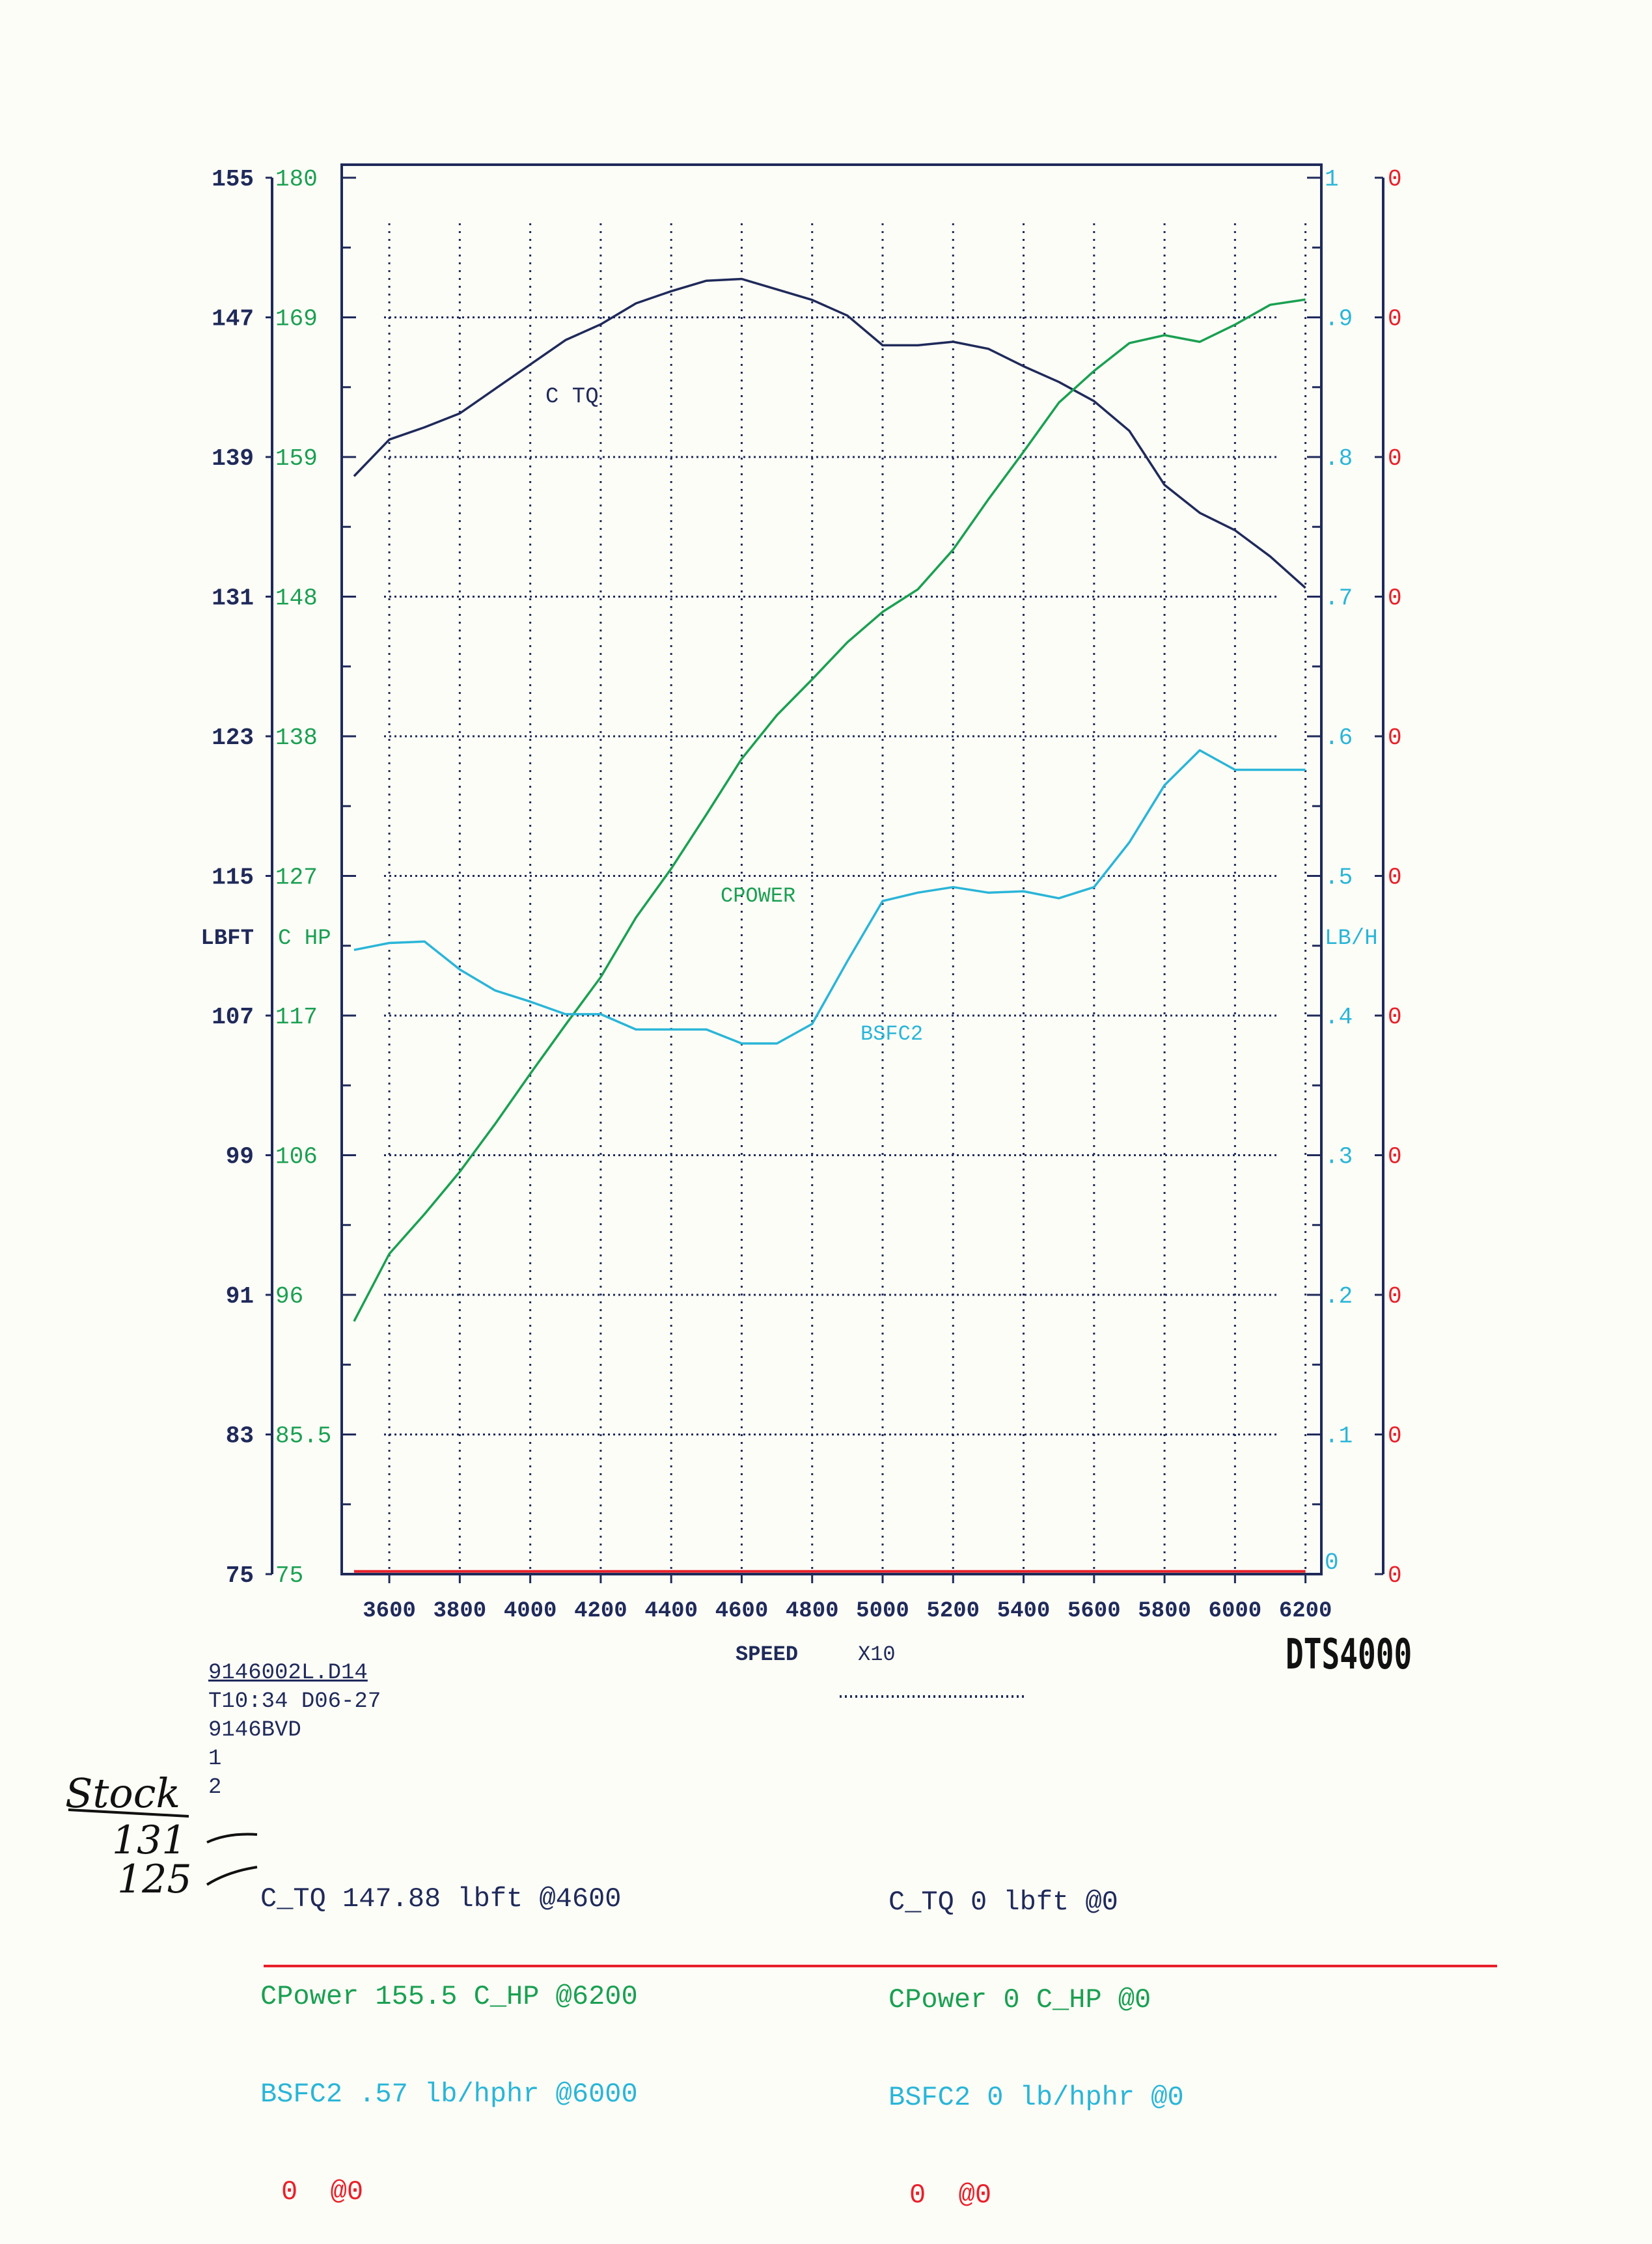 The height and width of the screenshot is (2244, 1652). What do you see at coordinates (289, 1575) in the screenshot?
I see `hp-tick-label: 75` at bounding box center [289, 1575].